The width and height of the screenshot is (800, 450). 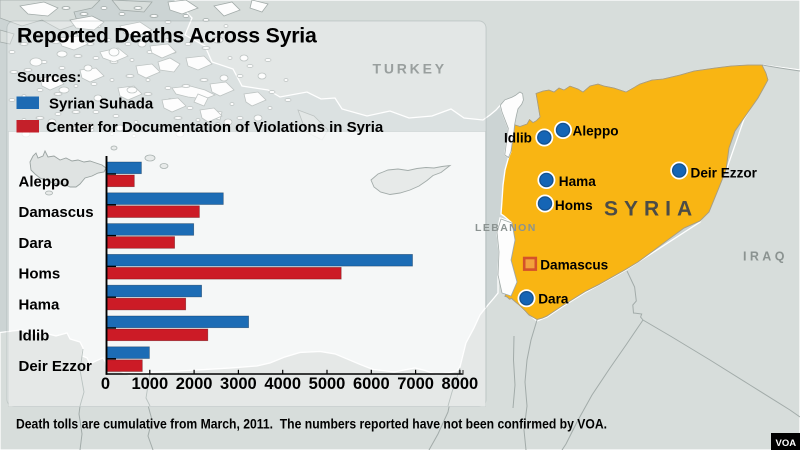 What do you see at coordinates (410, 69) in the screenshot?
I see `svg-text: TURKEY` at bounding box center [410, 69].